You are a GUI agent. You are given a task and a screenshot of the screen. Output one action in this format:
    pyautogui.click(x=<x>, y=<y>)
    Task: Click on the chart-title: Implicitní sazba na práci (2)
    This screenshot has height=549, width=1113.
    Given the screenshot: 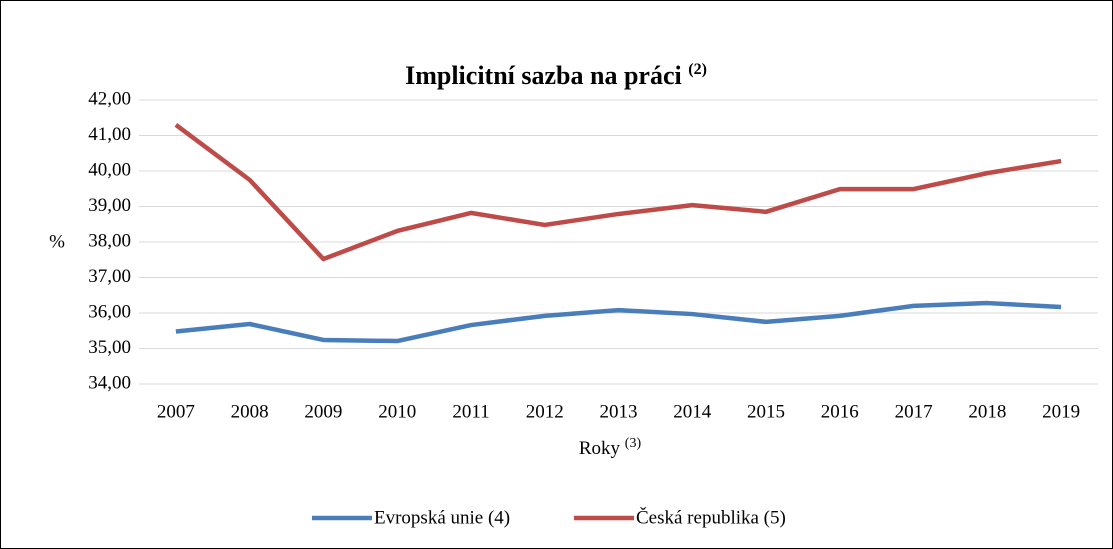 What is the action you would take?
    pyautogui.click(x=556, y=75)
    